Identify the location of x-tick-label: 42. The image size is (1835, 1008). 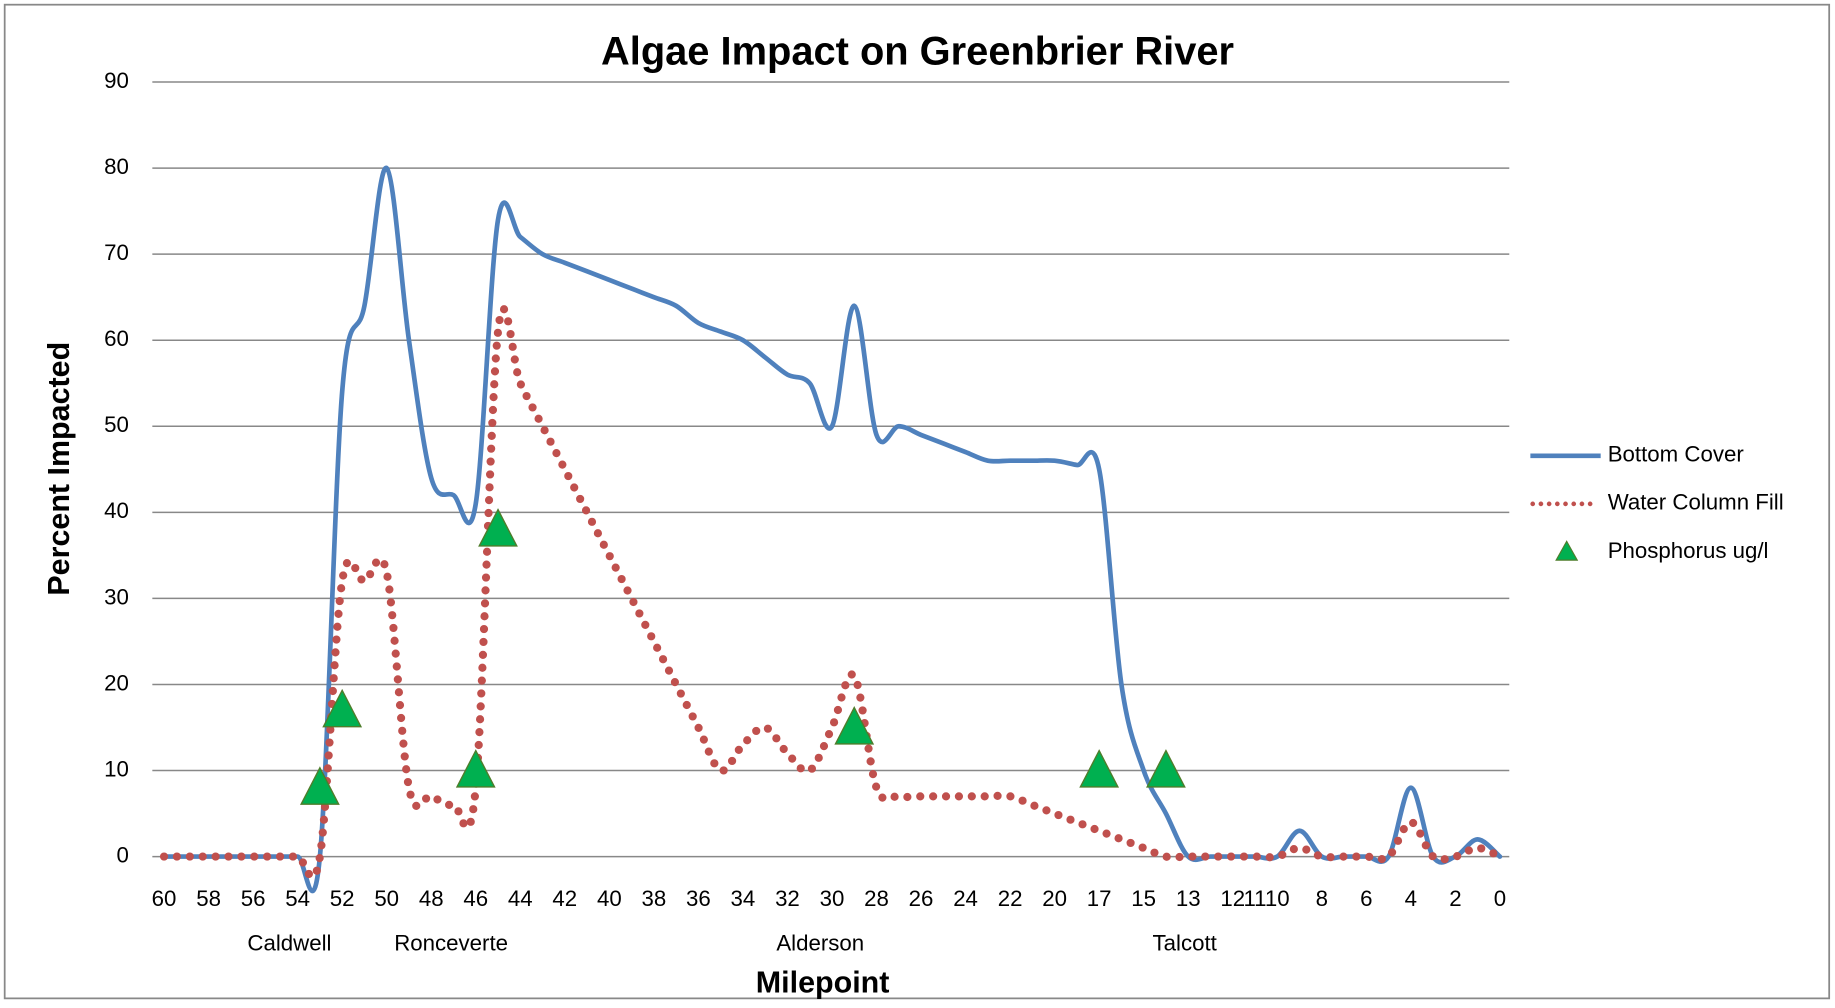
(564, 898).